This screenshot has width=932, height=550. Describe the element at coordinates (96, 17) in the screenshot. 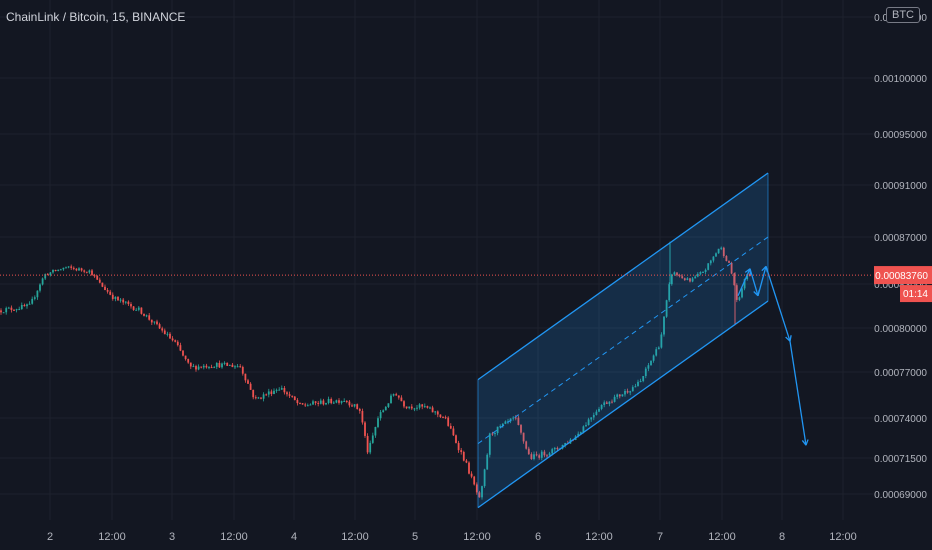

I see `symbol-title: ChainLink / Bitcoin, 15, BINANCE` at that location.